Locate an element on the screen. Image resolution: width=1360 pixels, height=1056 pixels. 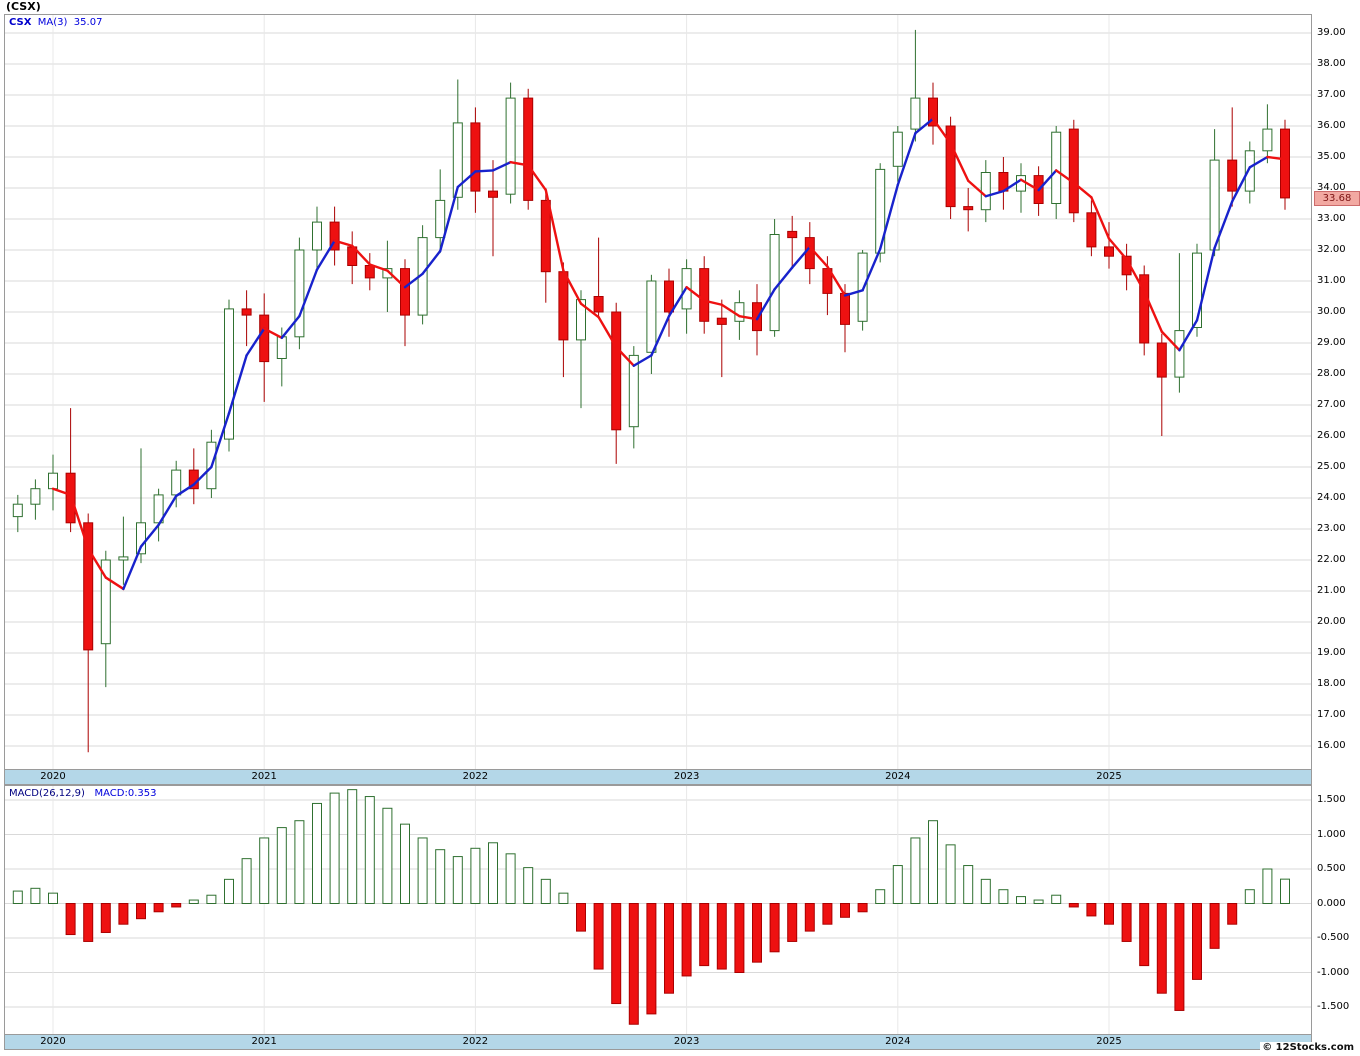
price-tick-label: 21.00 is located at coordinates (1331, 590).